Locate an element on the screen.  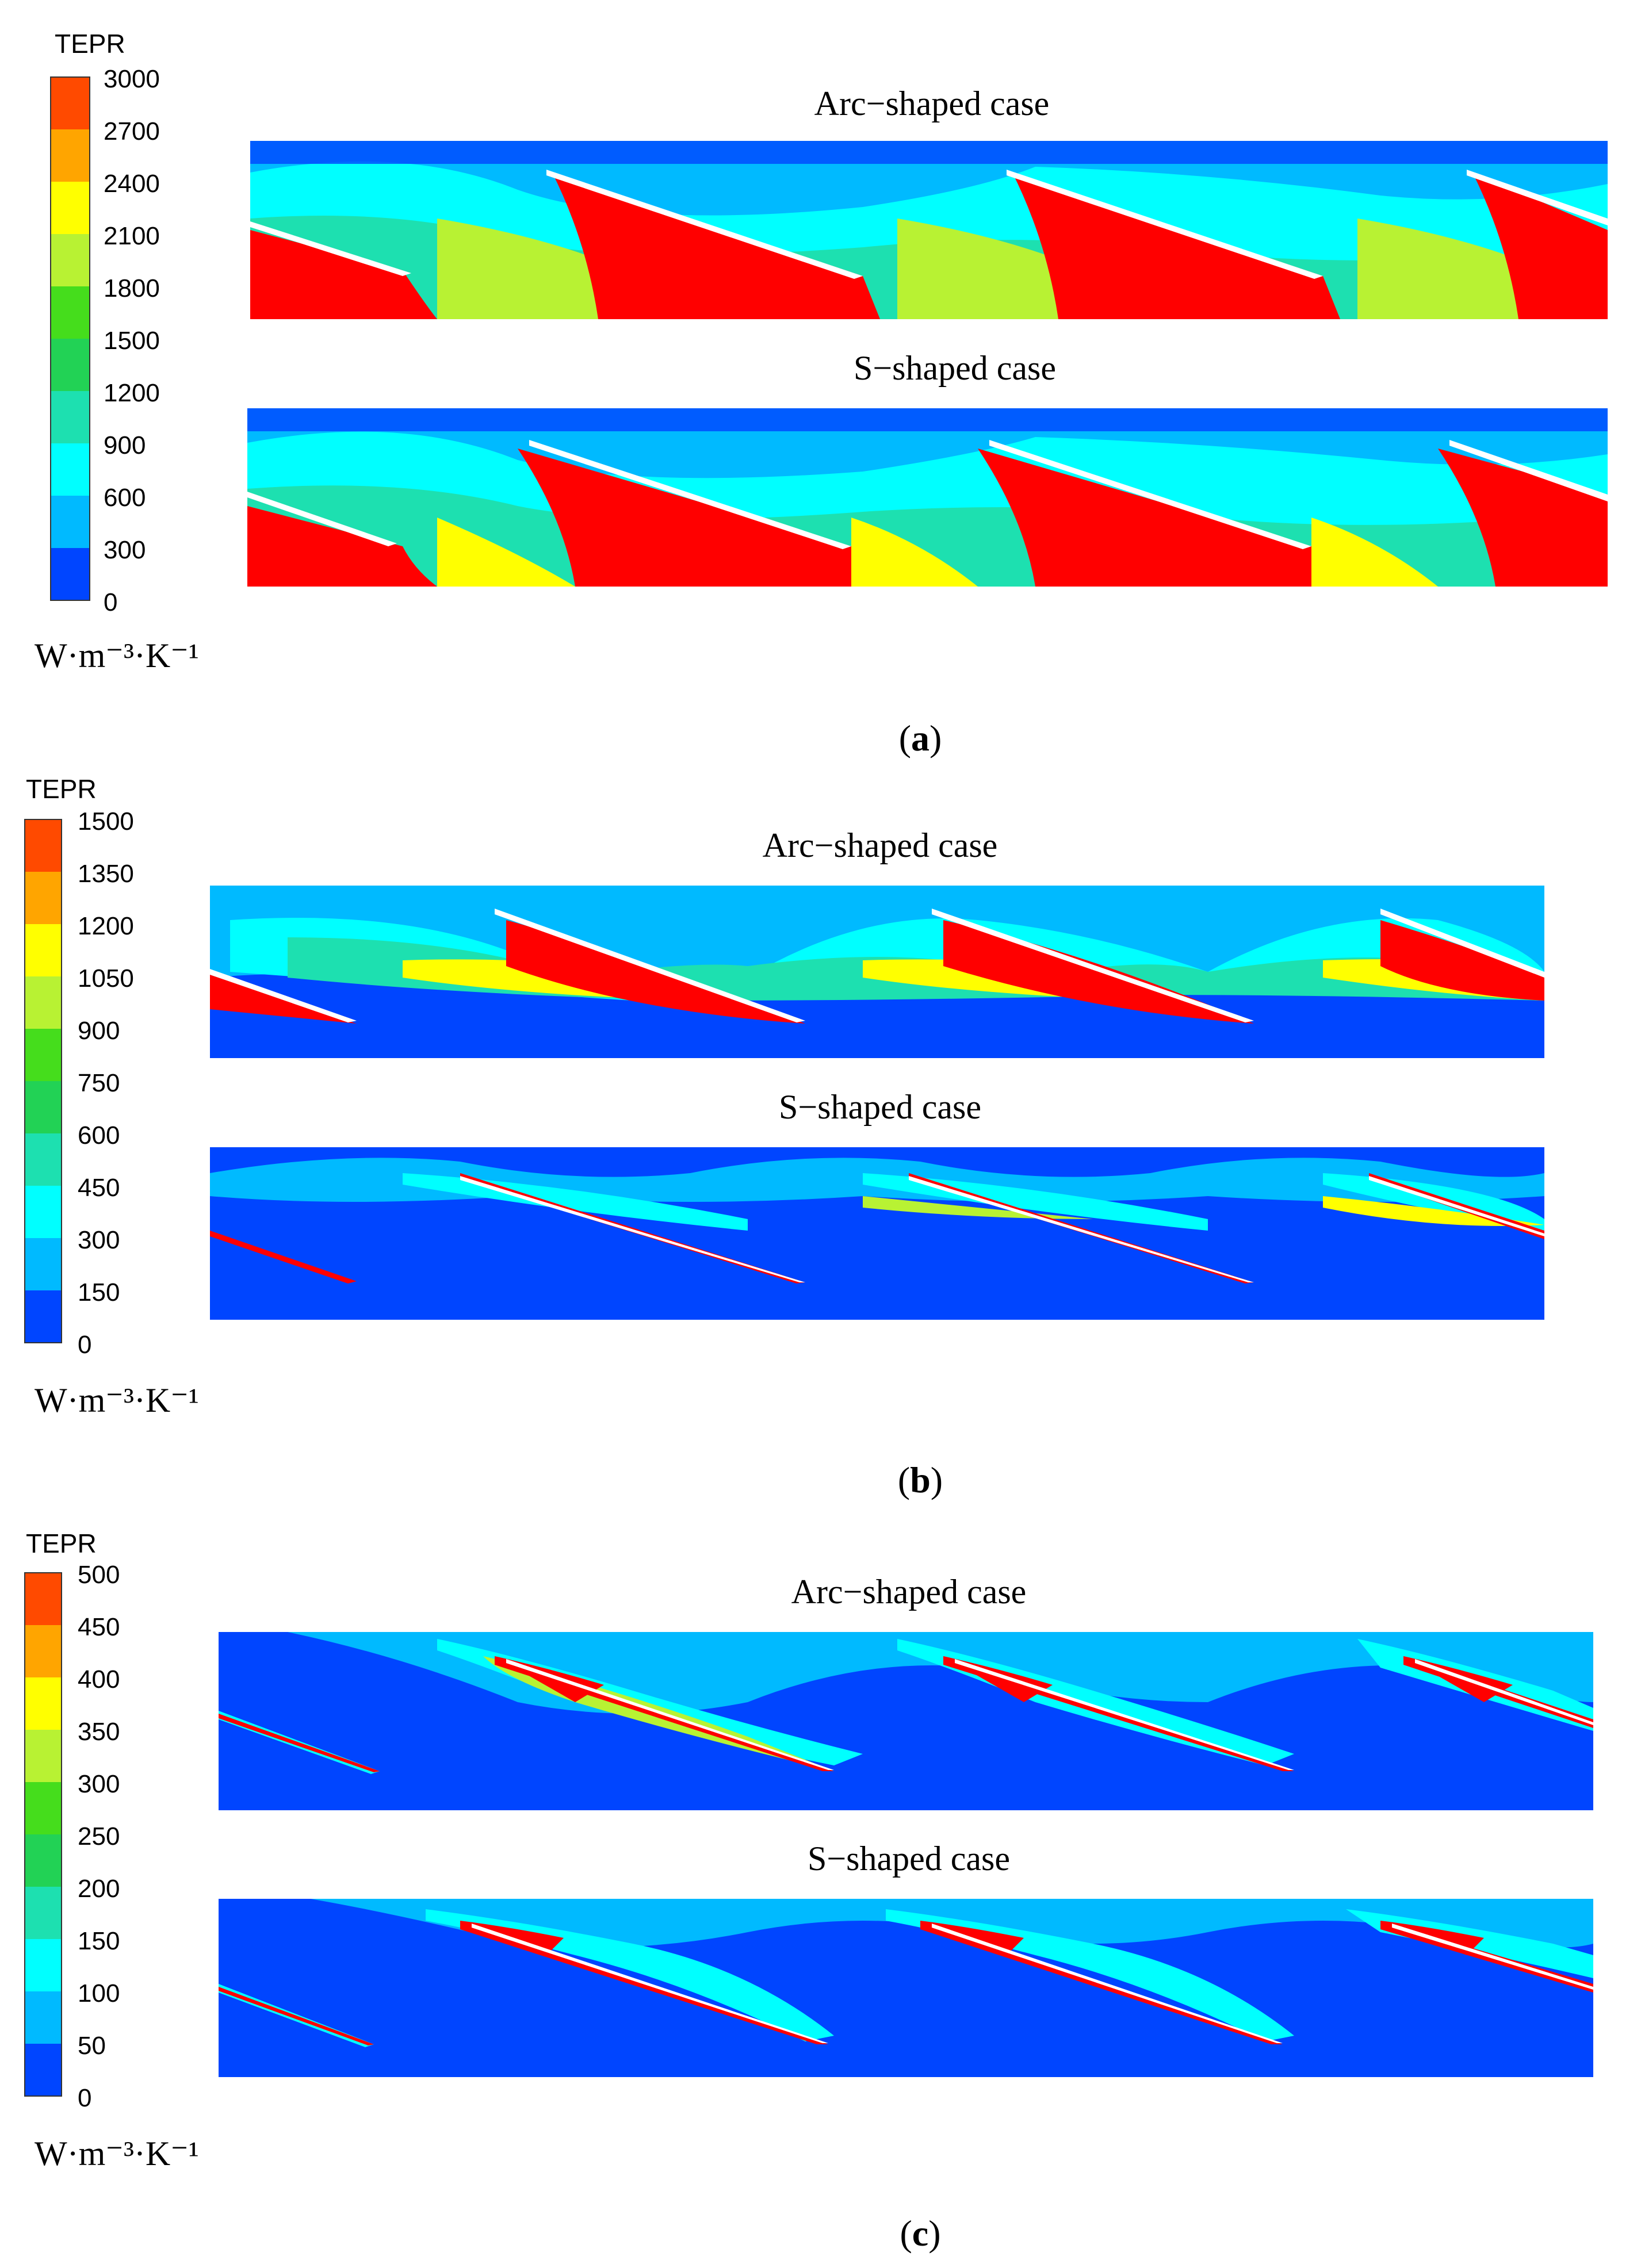
tick-label: 500 is located at coordinates (99, 1575).